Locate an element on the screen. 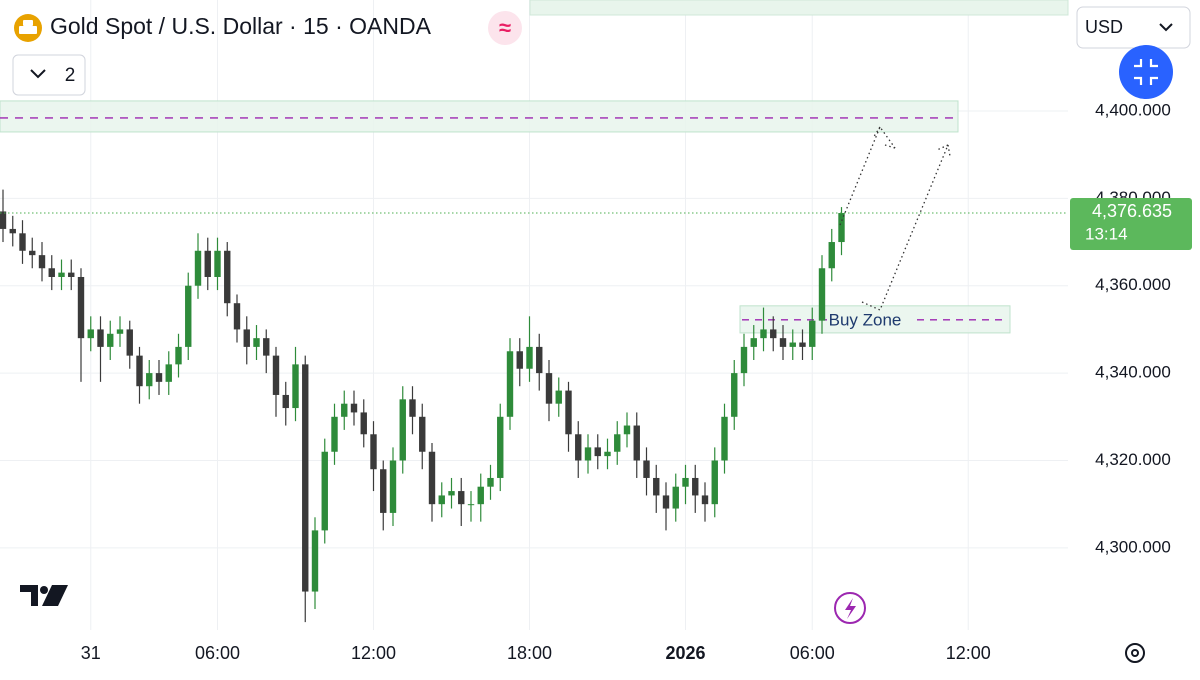 The image size is (1200, 680). last-price-box is located at coordinates (1131, 224).